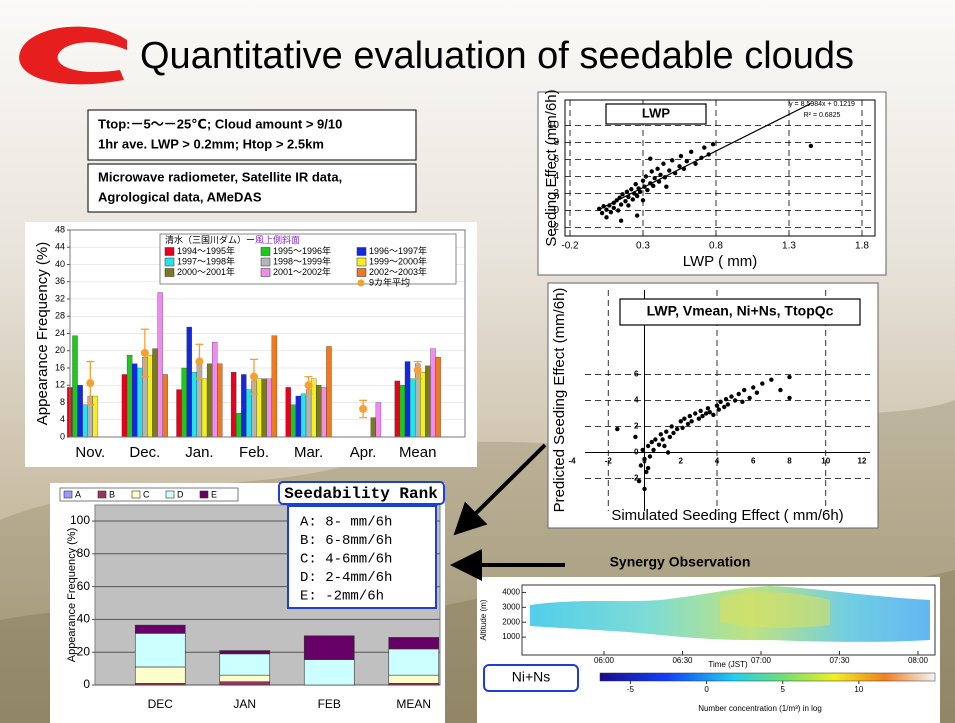 This screenshot has width=955, height=723. Describe the element at coordinates (398, 271) in the screenshot. I see `legend-label: 2002～2003年` at that location.